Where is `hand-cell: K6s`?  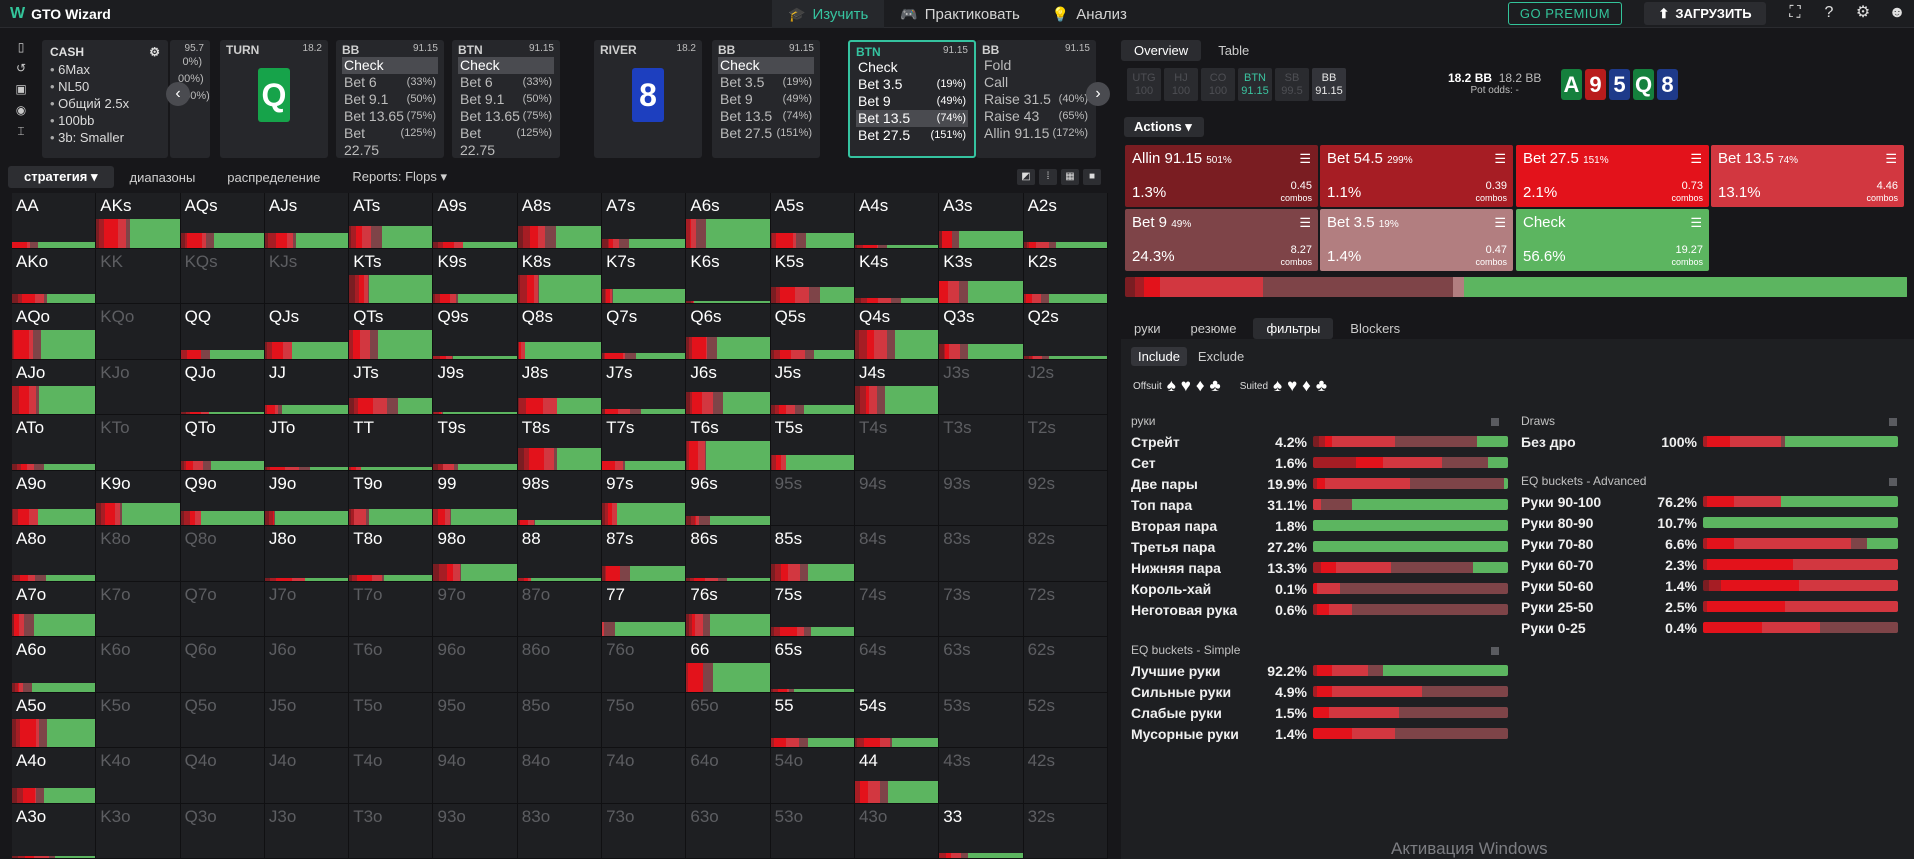
hand-cell: K6s is located at coordinates (728, 276).